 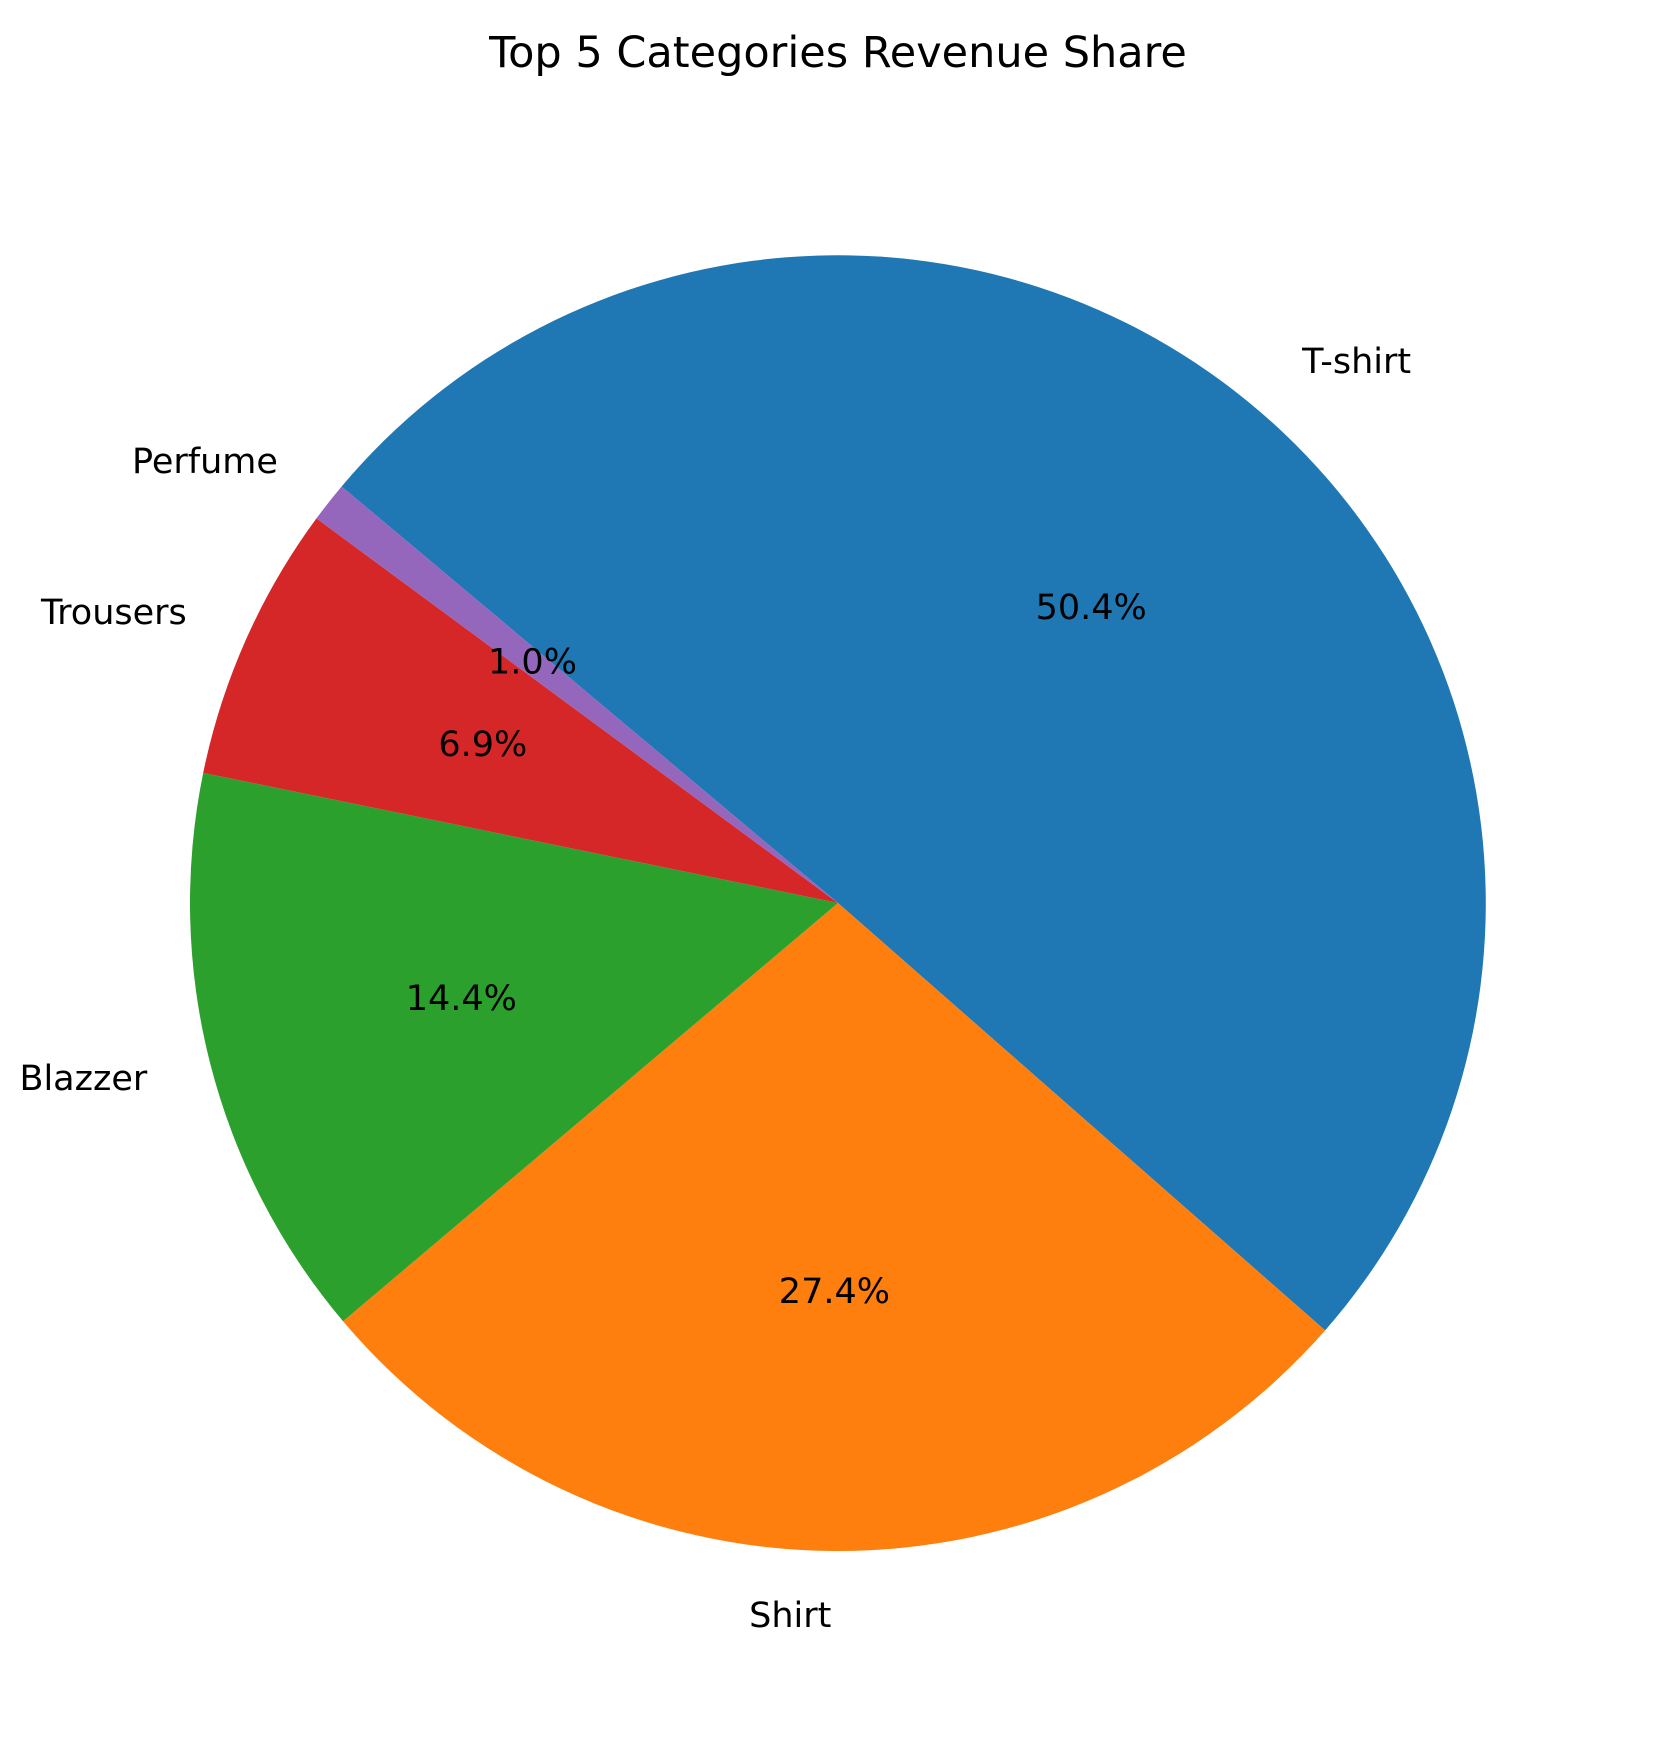 I want to click on pct-label-t-shirt: 50.4%, so click(x=1091, y=608).